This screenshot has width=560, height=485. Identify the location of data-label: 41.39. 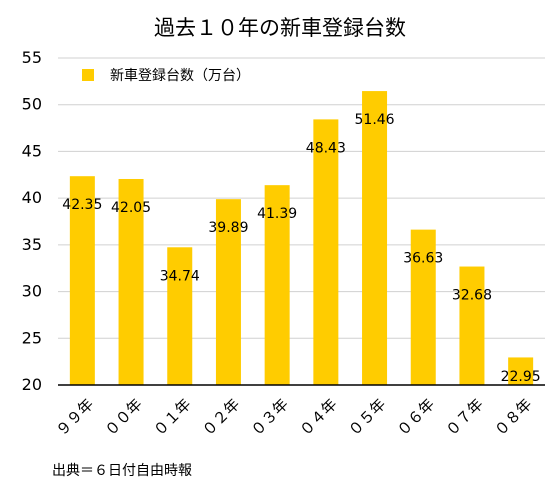
(277, 214).